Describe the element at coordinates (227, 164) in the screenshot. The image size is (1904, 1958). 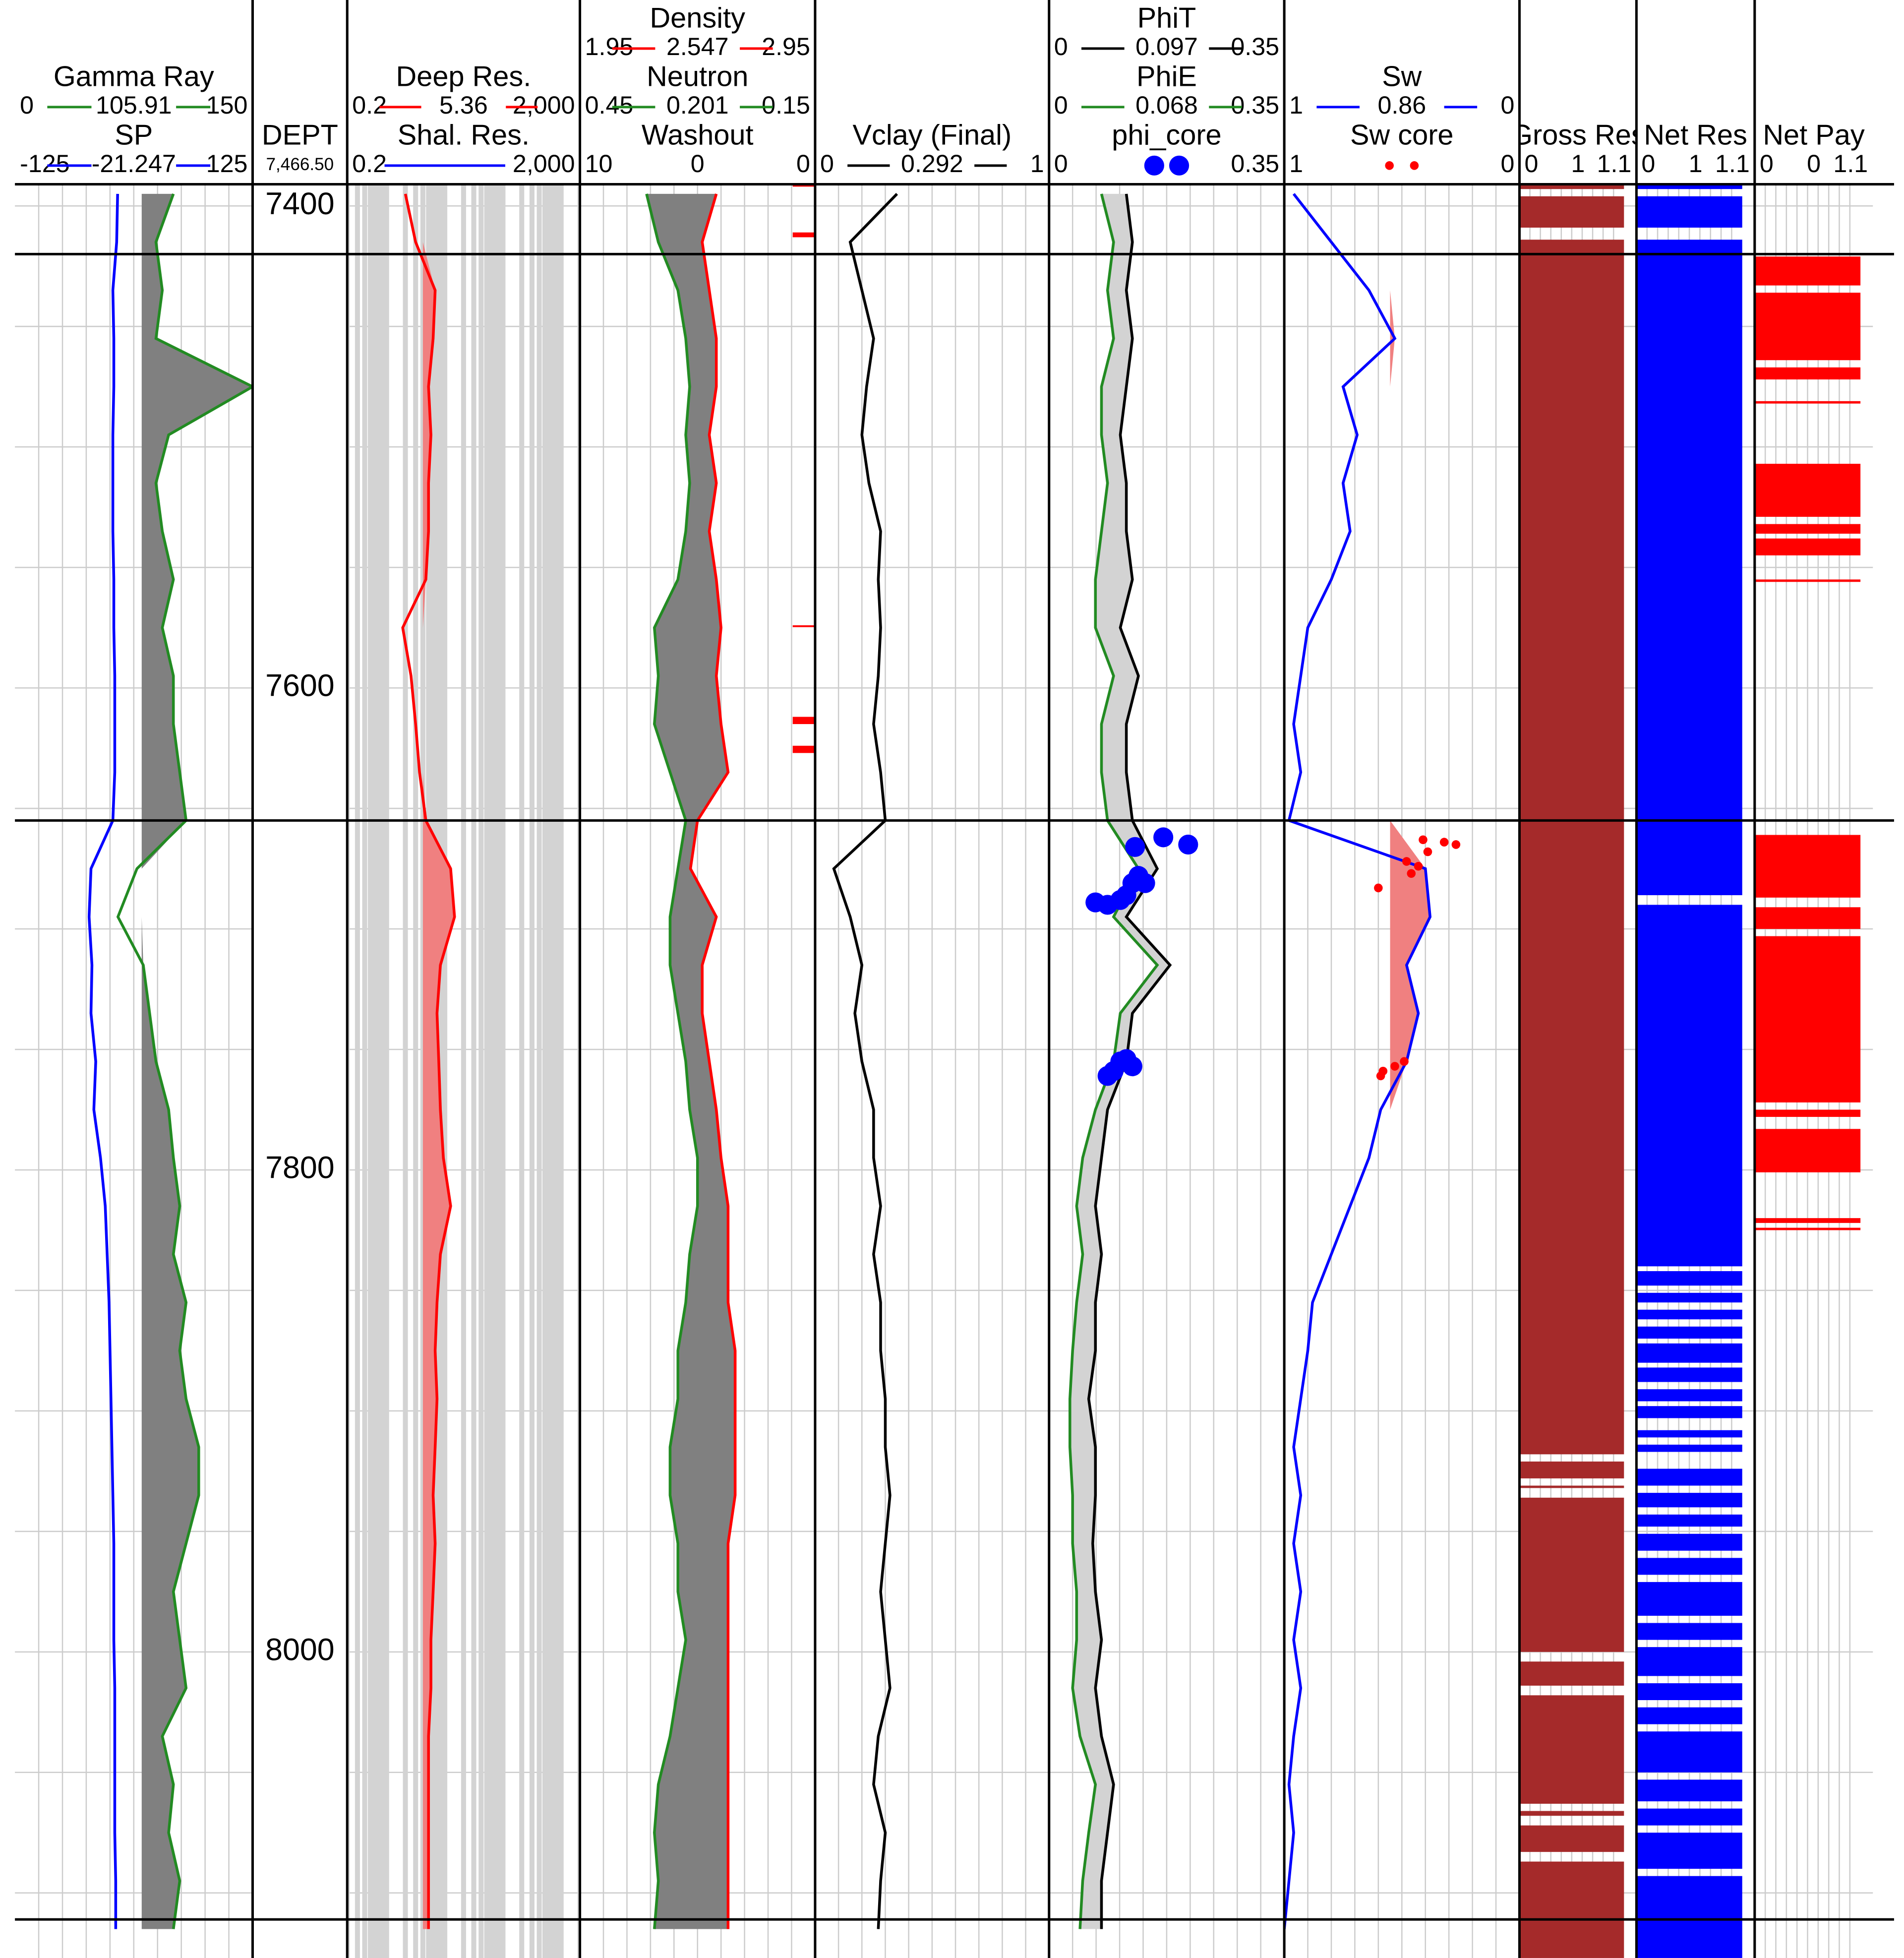
I see `scale-right: 125` at that location.